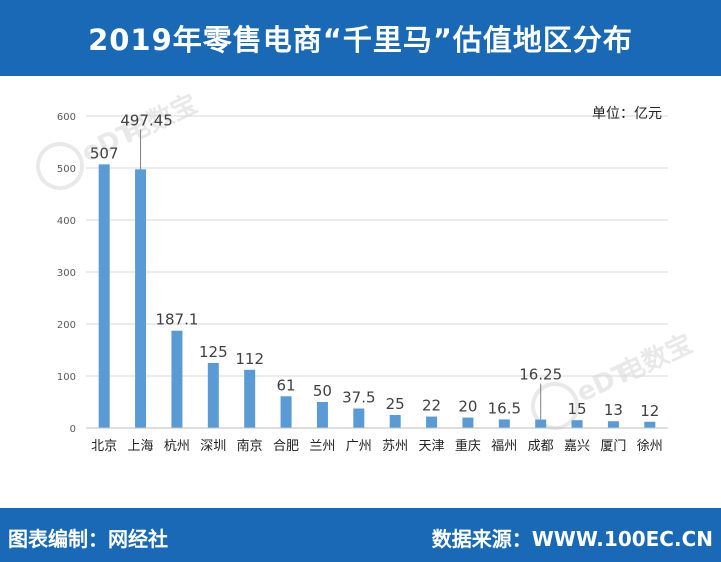  Describe the element at coordinates (213, 352) in the screenshot. I see `value-label: 125` at that location.